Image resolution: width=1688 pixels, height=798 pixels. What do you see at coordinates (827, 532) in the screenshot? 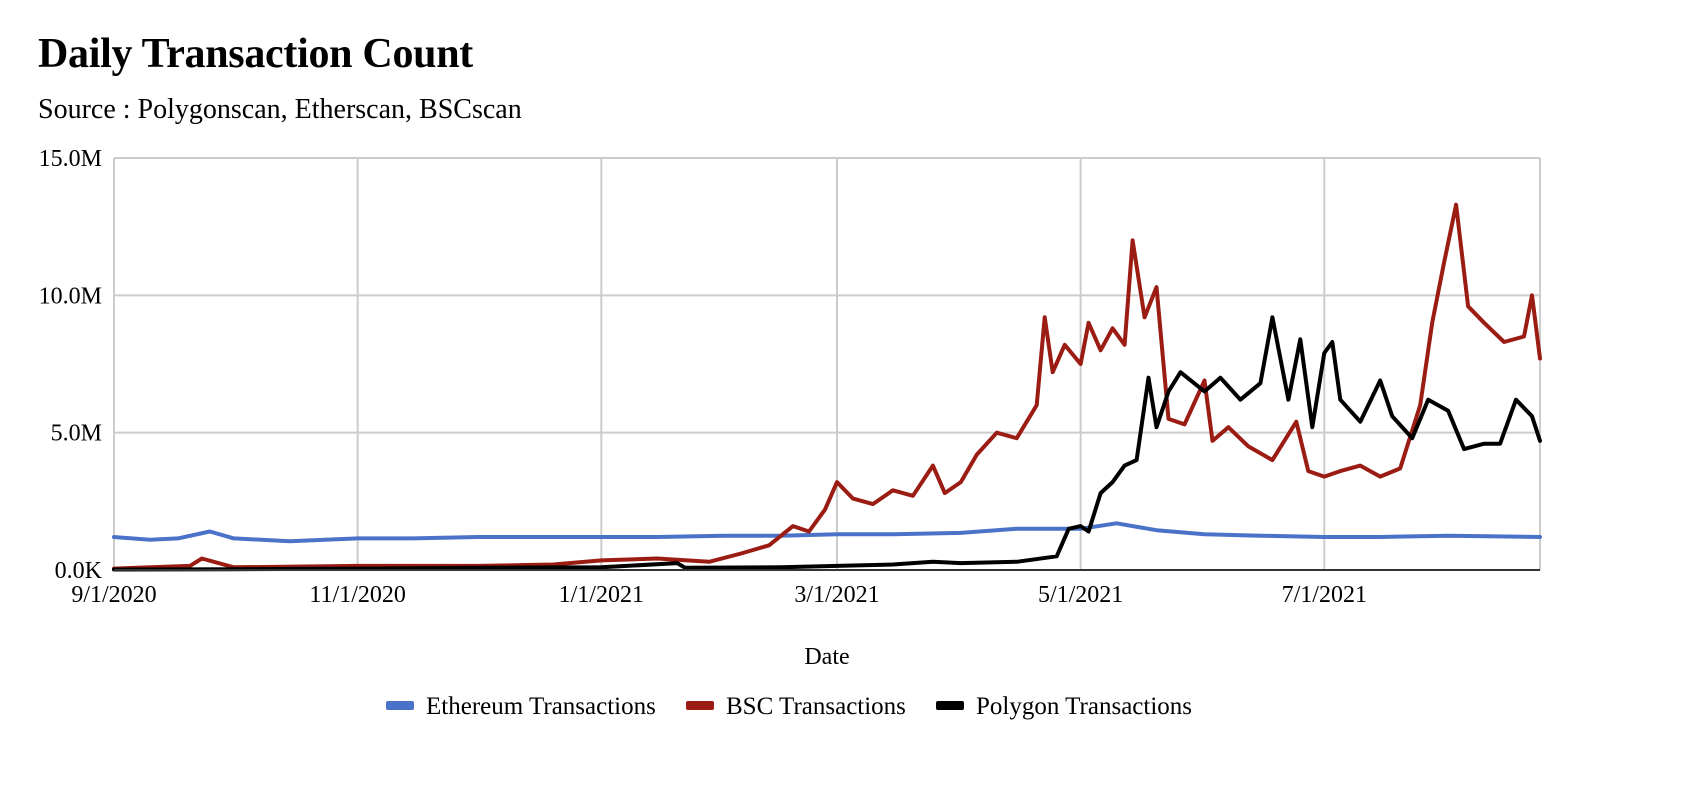
I see `ethereum-series-line` at bounding box center [827, 532].